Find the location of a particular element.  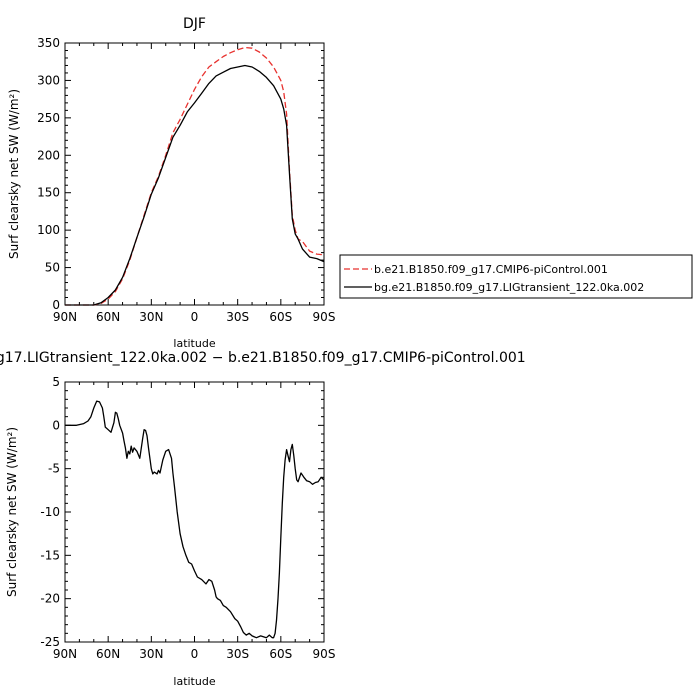

legend-box is located at coordinates (516, 276).